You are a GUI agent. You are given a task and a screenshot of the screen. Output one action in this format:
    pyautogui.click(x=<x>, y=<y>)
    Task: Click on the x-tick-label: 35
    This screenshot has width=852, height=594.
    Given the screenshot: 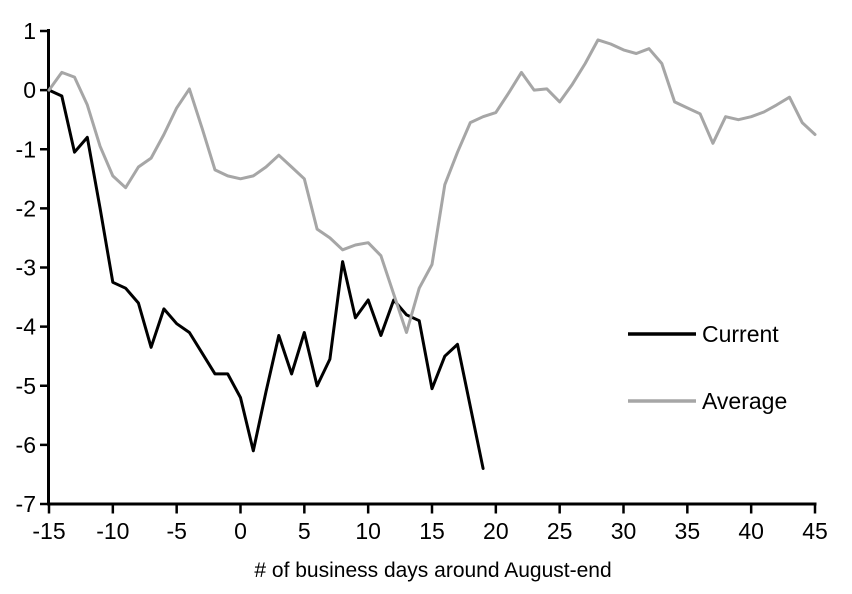 What is the action you would take?
    pyautogui.click(x=688, y=531)
    